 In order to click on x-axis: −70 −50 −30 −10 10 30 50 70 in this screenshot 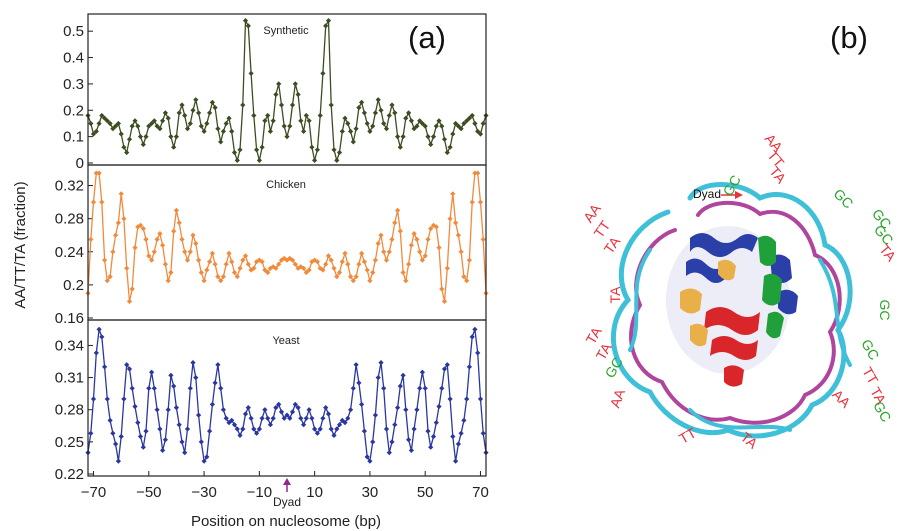, I will do `click(285, 486)`.